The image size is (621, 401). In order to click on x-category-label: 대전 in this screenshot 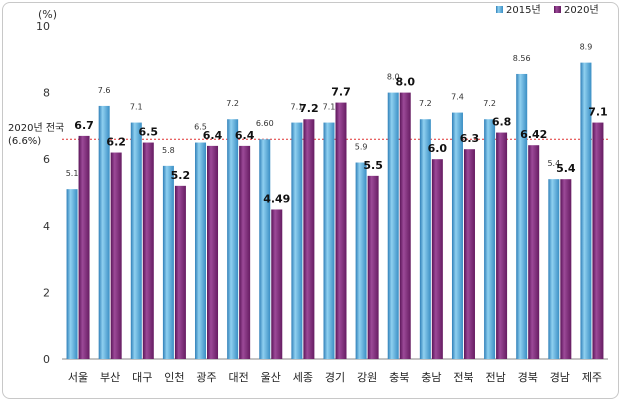, I will do `click(239, 377)`.